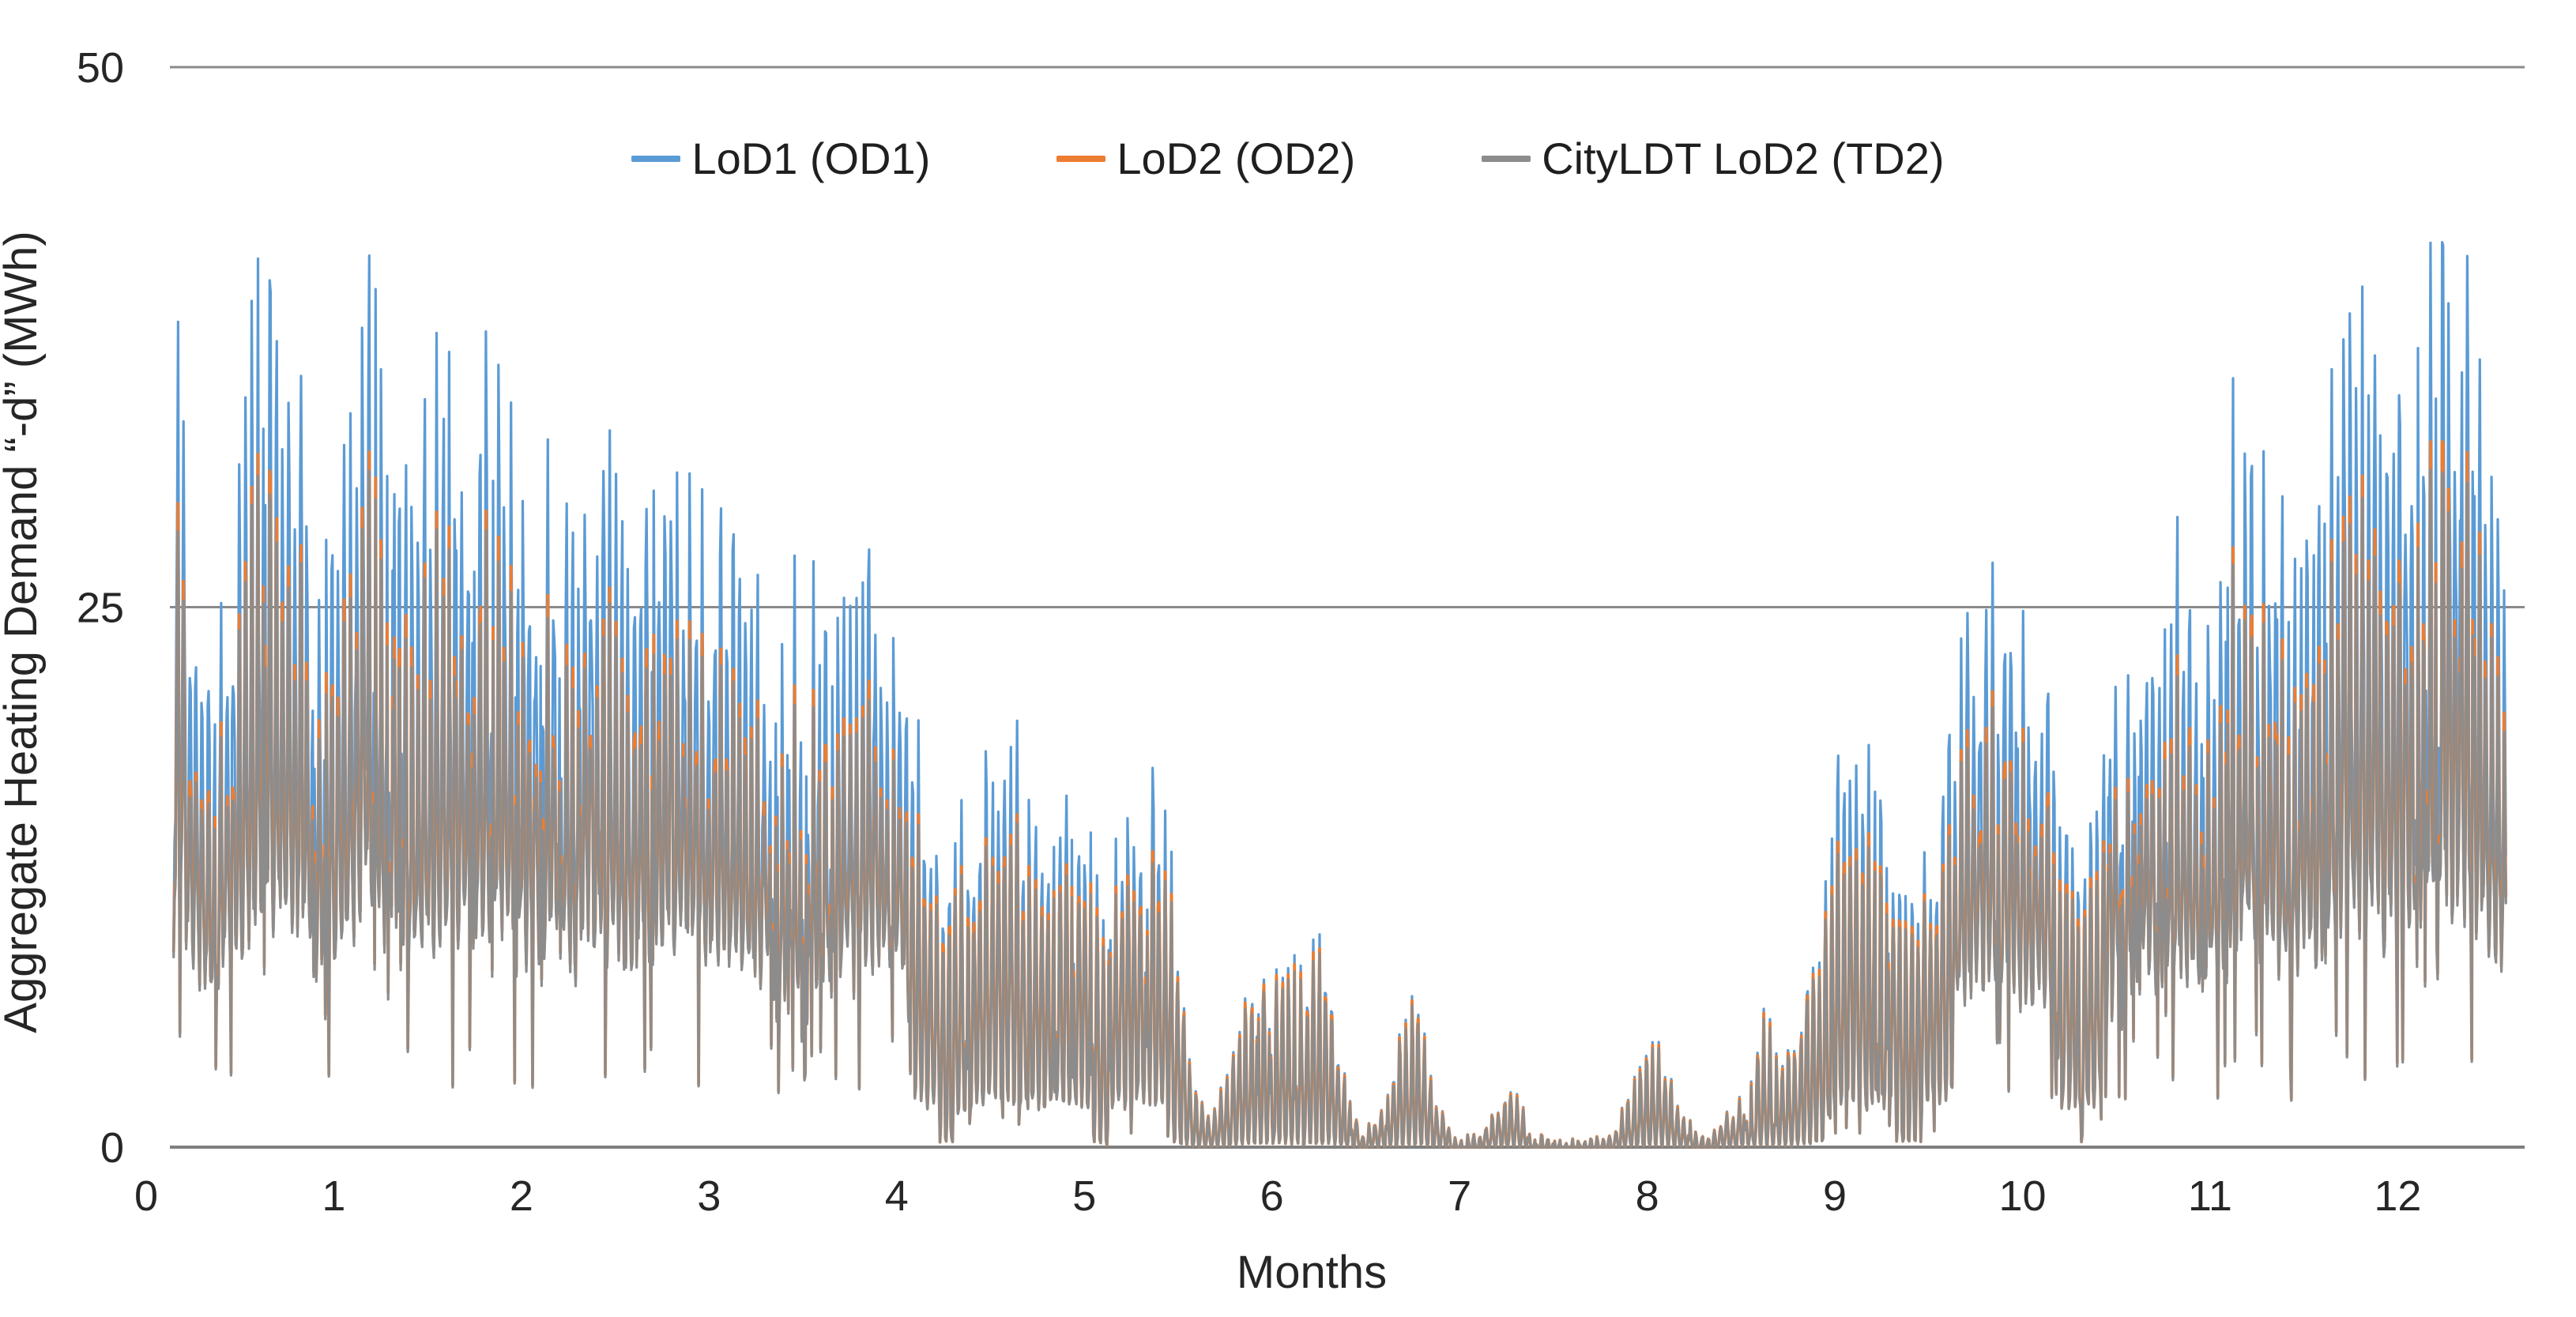 This screenshot has width=2576, height=1317. Describe the element at coordinates (811, 158) in the screenshot. I see `legend-label-lod1: LoD1 (OD1)` at that location.